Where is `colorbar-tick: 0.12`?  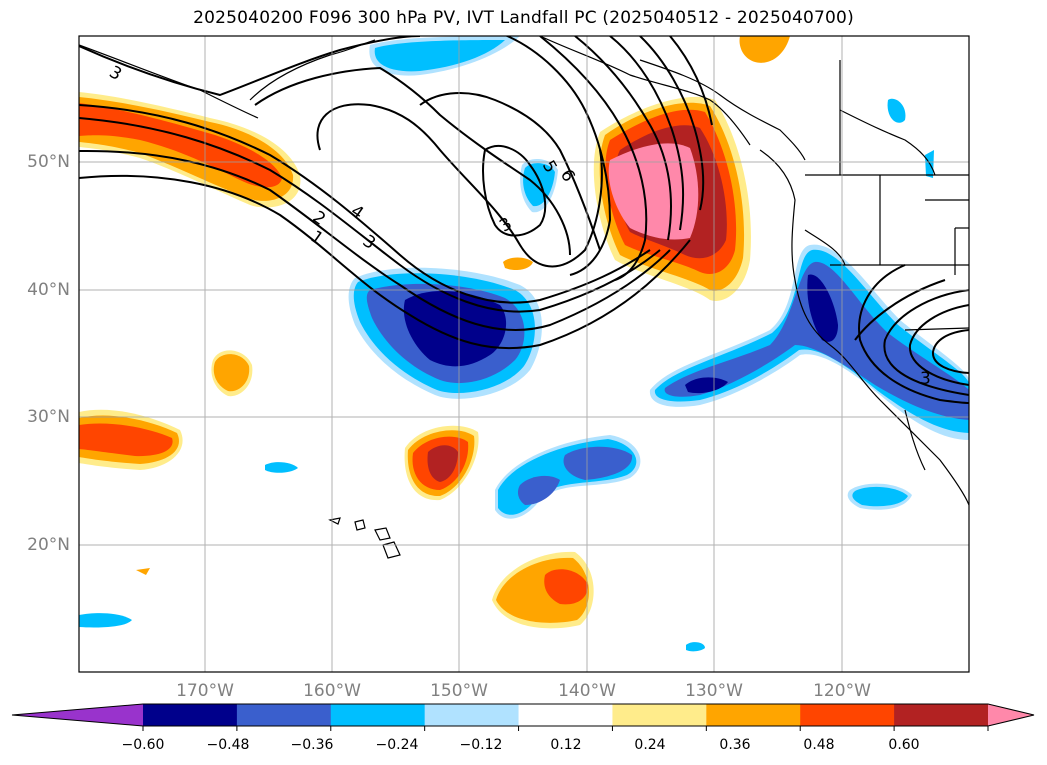
colorbar-tick: 0.12 is located at coordinates (566, 745).